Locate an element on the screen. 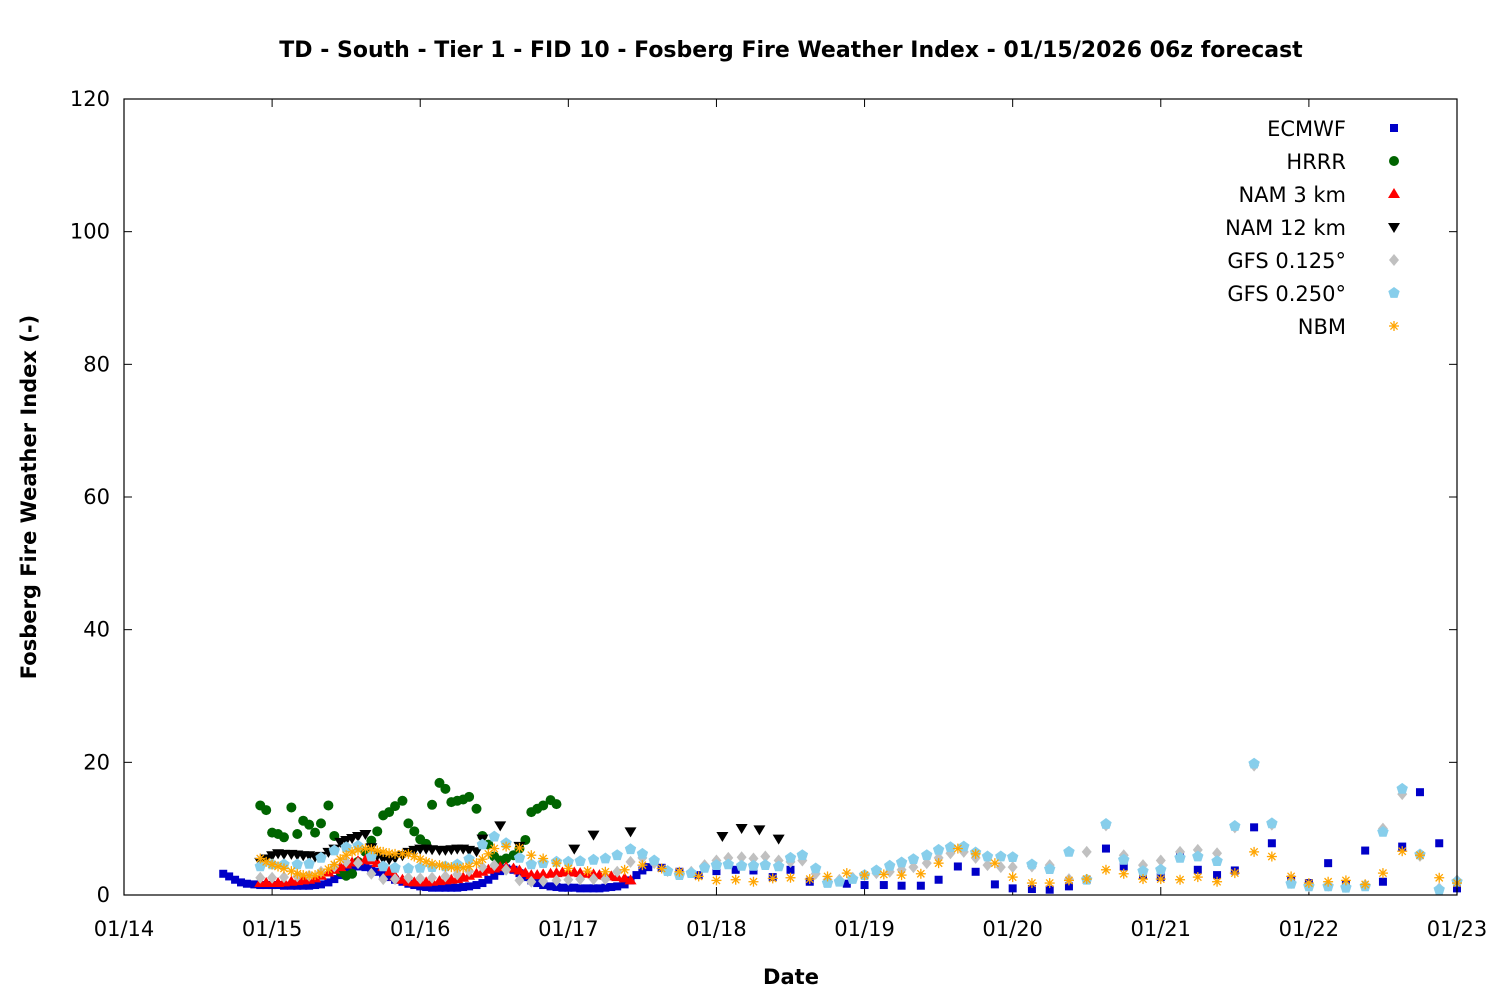 The height and width of the screenshot is (1004, 1500). x-tick-label: 01/19 is located at coordinates (864, 929).